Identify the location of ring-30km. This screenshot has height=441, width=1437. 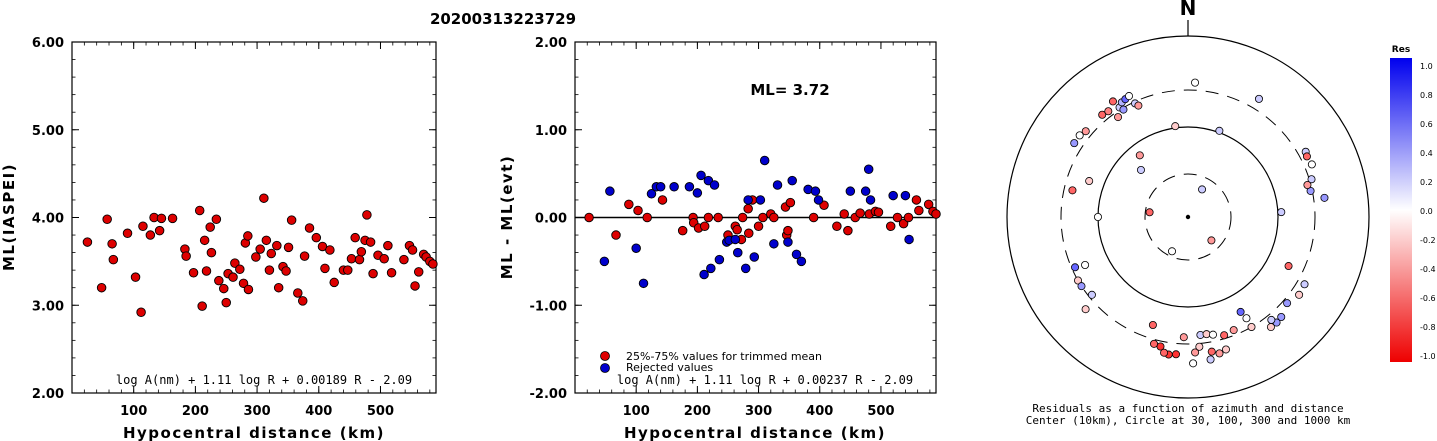
(1188, 217).